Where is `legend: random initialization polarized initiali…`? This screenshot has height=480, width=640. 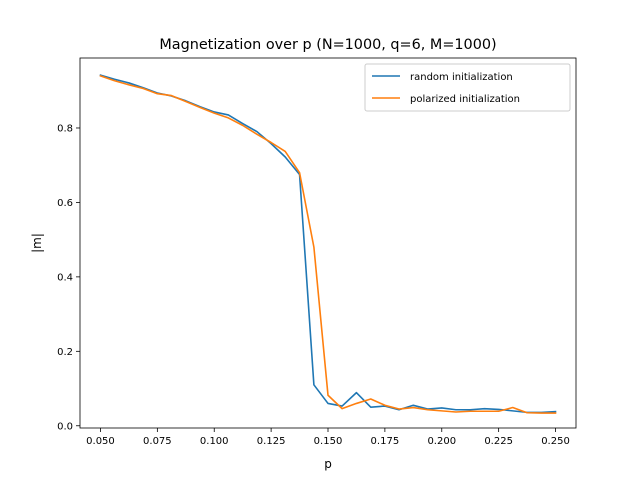
legend: random initialization polarized initiali… is located at coordinates (467, 87).